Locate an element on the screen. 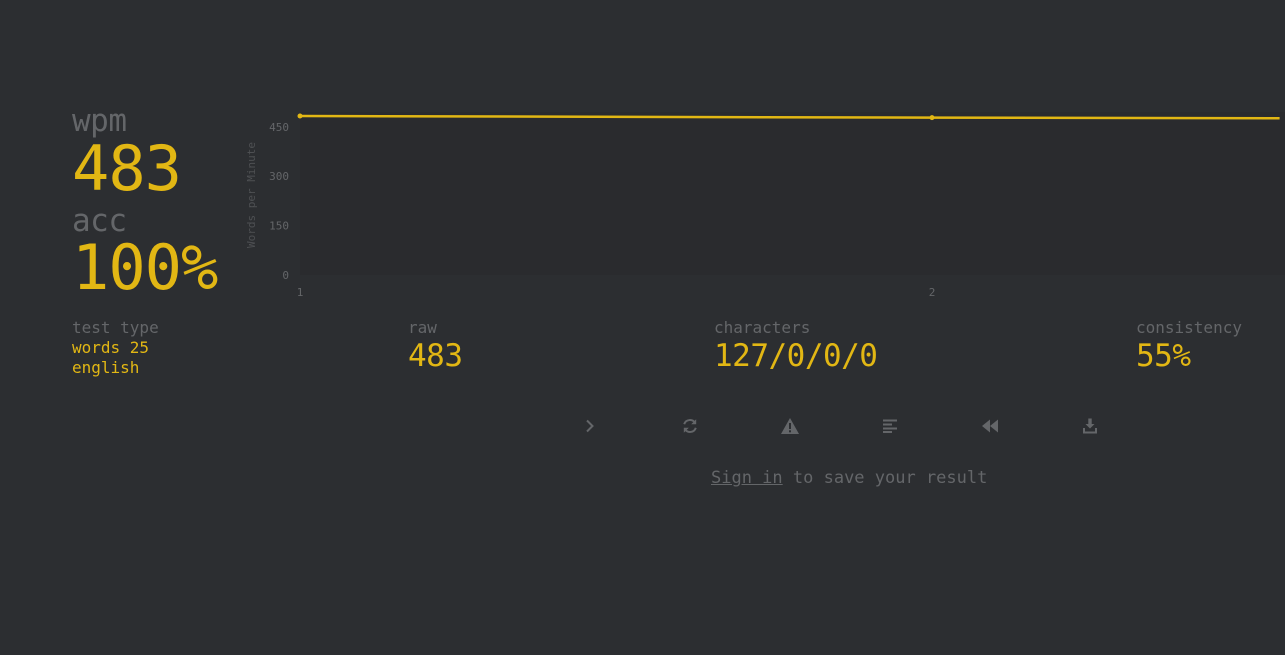 This screenshot has width=1285, height=655. chevron-right-icon is located at coordinates (590, 426).